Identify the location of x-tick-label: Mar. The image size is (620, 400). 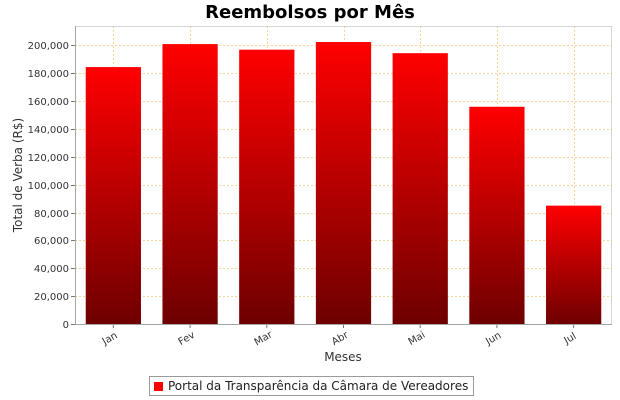
(264, 338).